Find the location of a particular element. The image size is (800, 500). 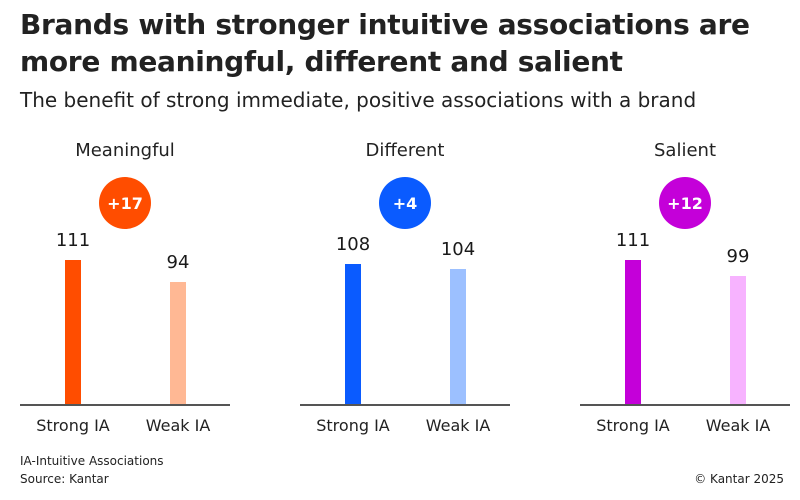

panel-title: Meaningful is located at coordinates (125, 150).